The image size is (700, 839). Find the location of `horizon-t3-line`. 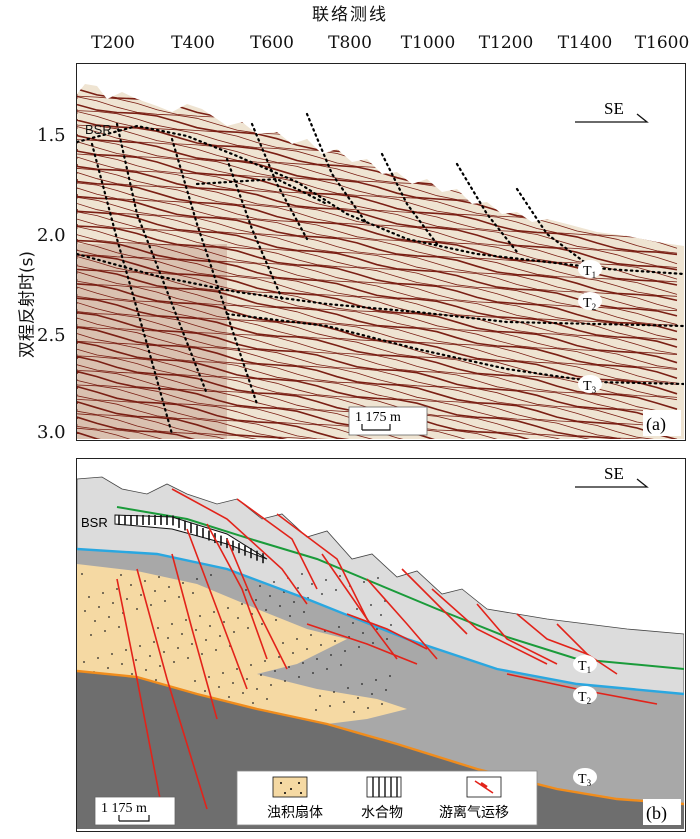

horizon-t3-line is located at coordinates (380, 737).